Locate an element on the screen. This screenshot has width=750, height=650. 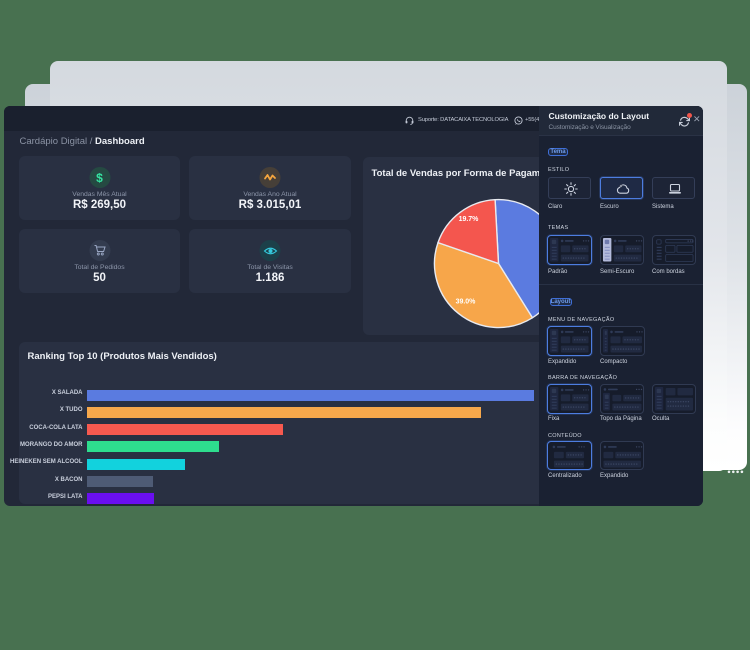
svg-text: 19.7% is located at coordinates (469, 219).